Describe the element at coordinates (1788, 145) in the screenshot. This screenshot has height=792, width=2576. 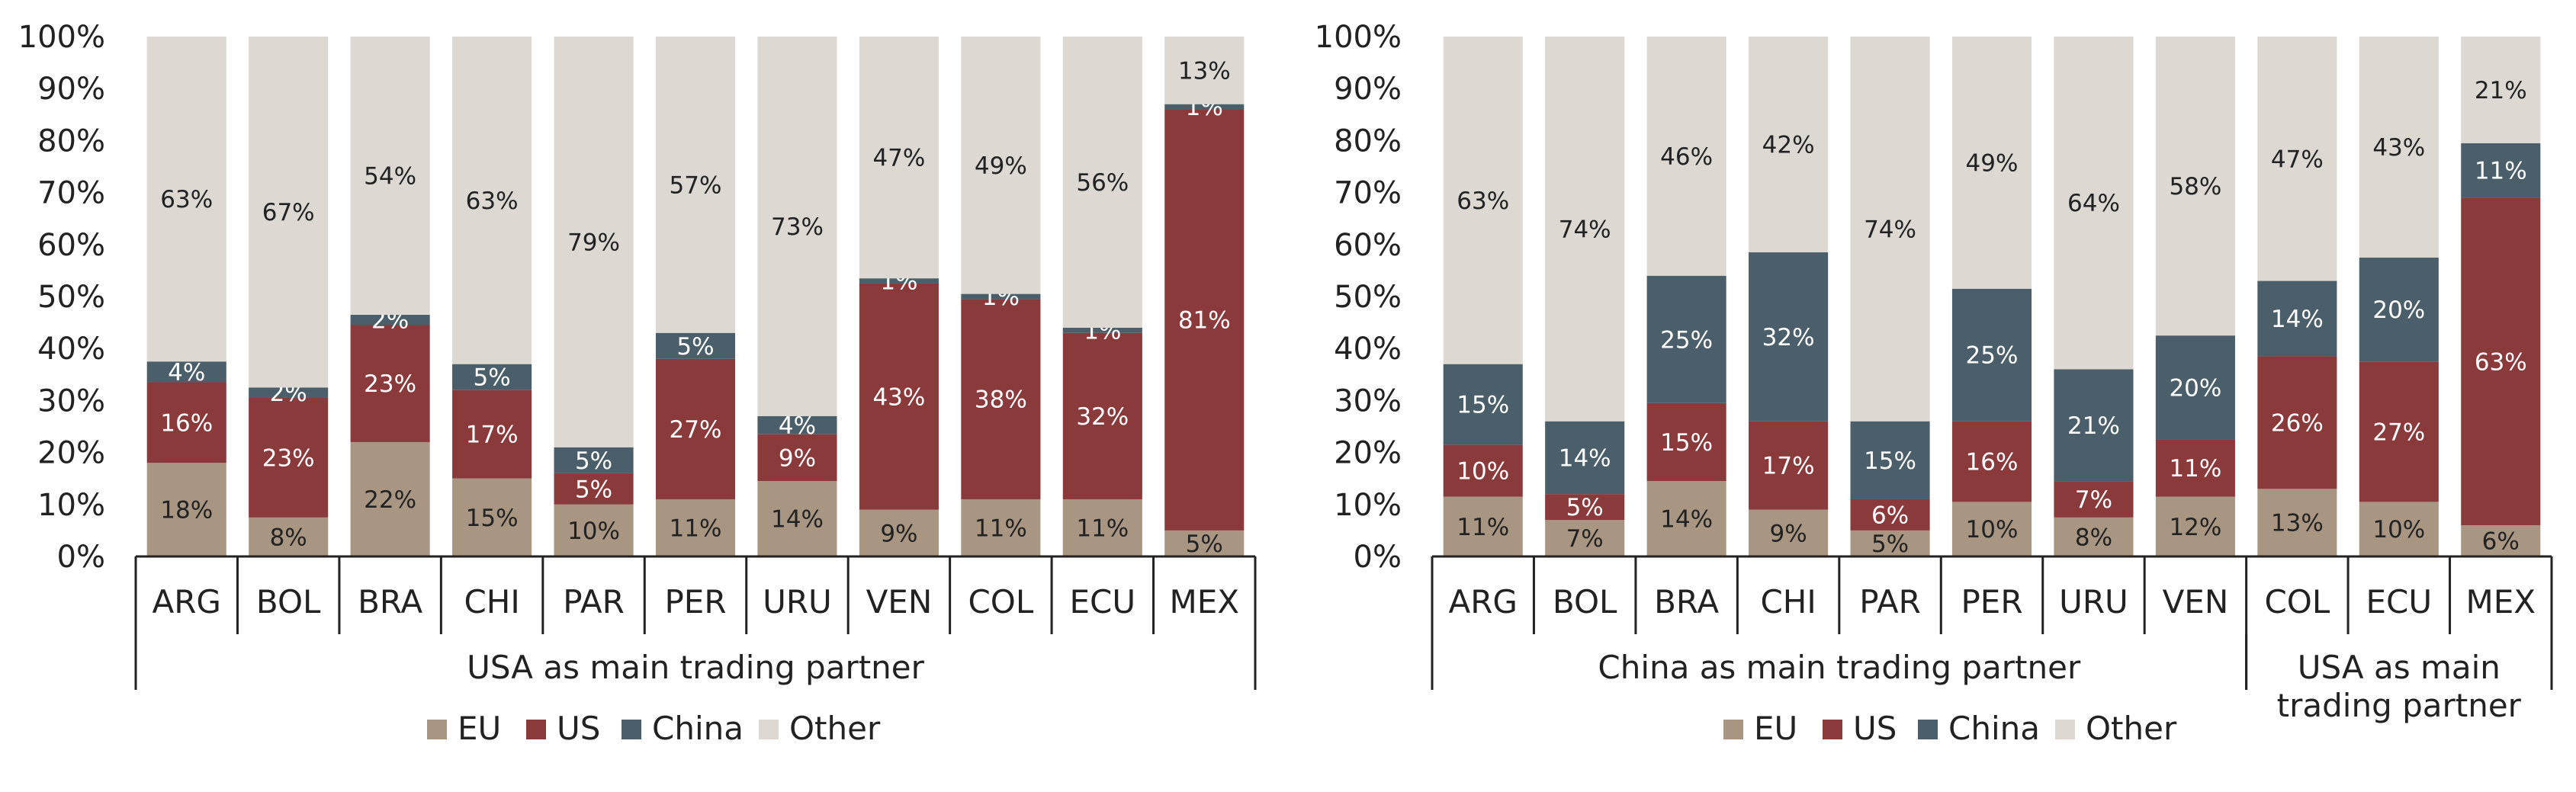
I see `data-label: 42%` at that location.